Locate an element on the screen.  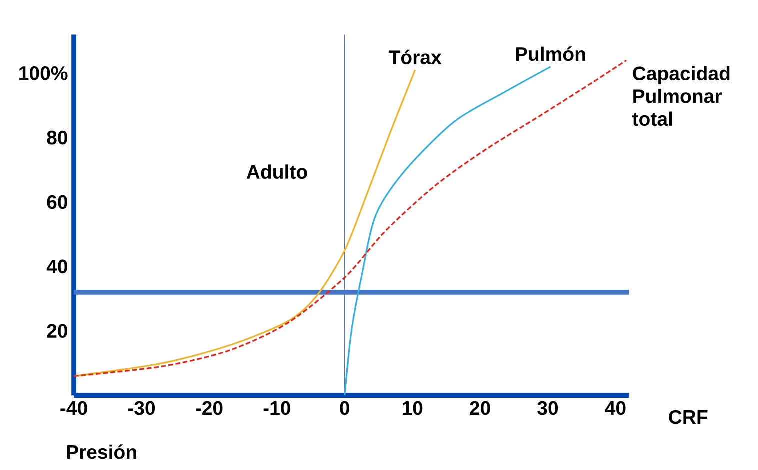
x-tick-label: -10 is located at coordinates (277, 409).